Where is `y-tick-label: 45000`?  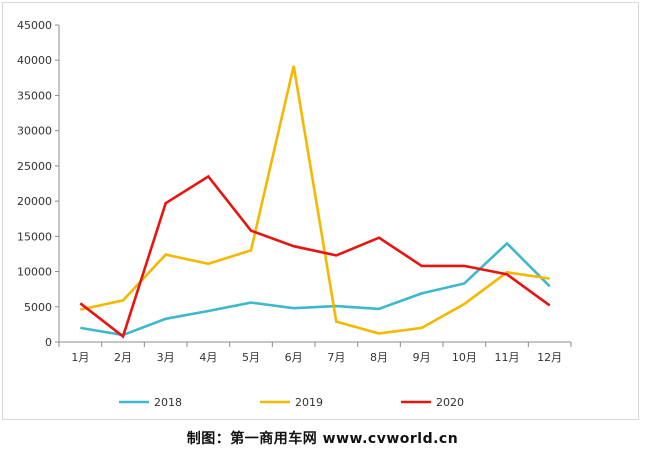
y-tick-label: 45000 is located at coordinates (34, 25).